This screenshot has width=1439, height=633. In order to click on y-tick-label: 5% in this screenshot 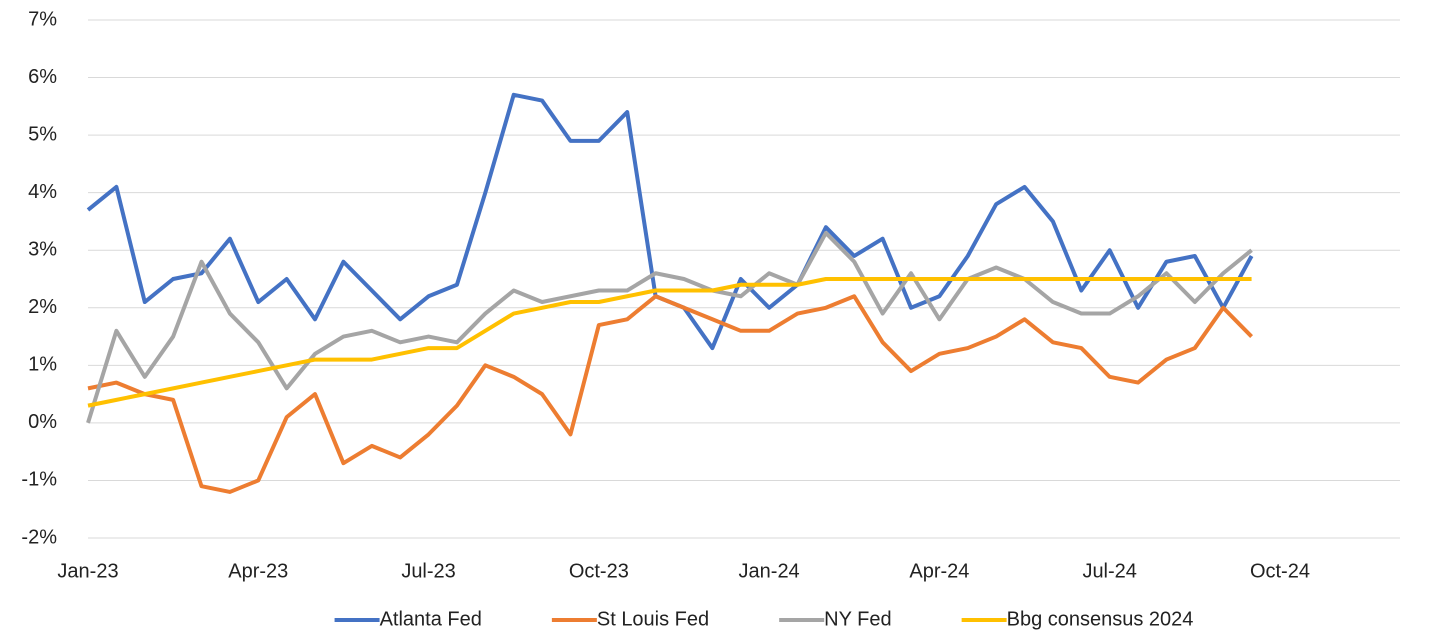, I will do `click(42, 134)`.